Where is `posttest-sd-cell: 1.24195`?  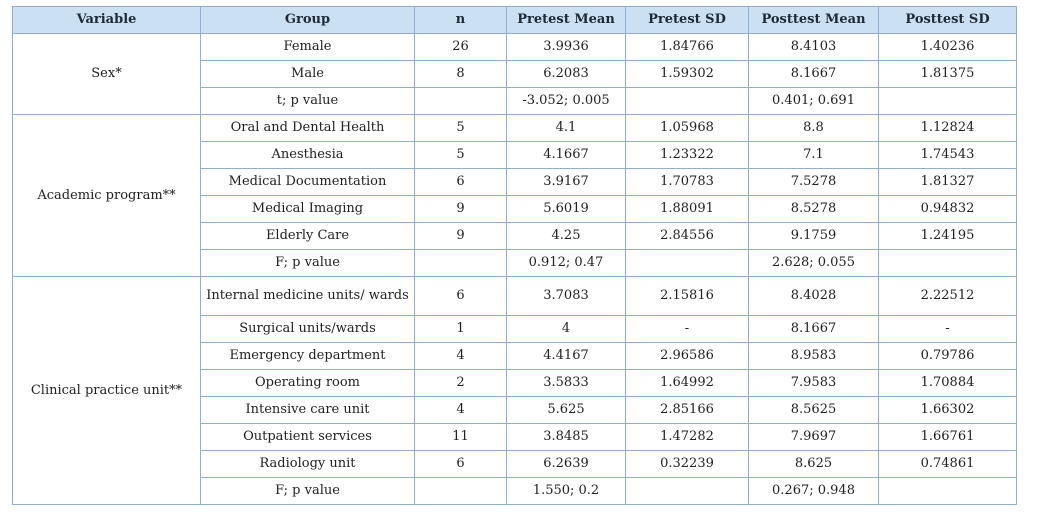
posttest-sd-cell: 1.24195 is located at coordinates (947, 236).